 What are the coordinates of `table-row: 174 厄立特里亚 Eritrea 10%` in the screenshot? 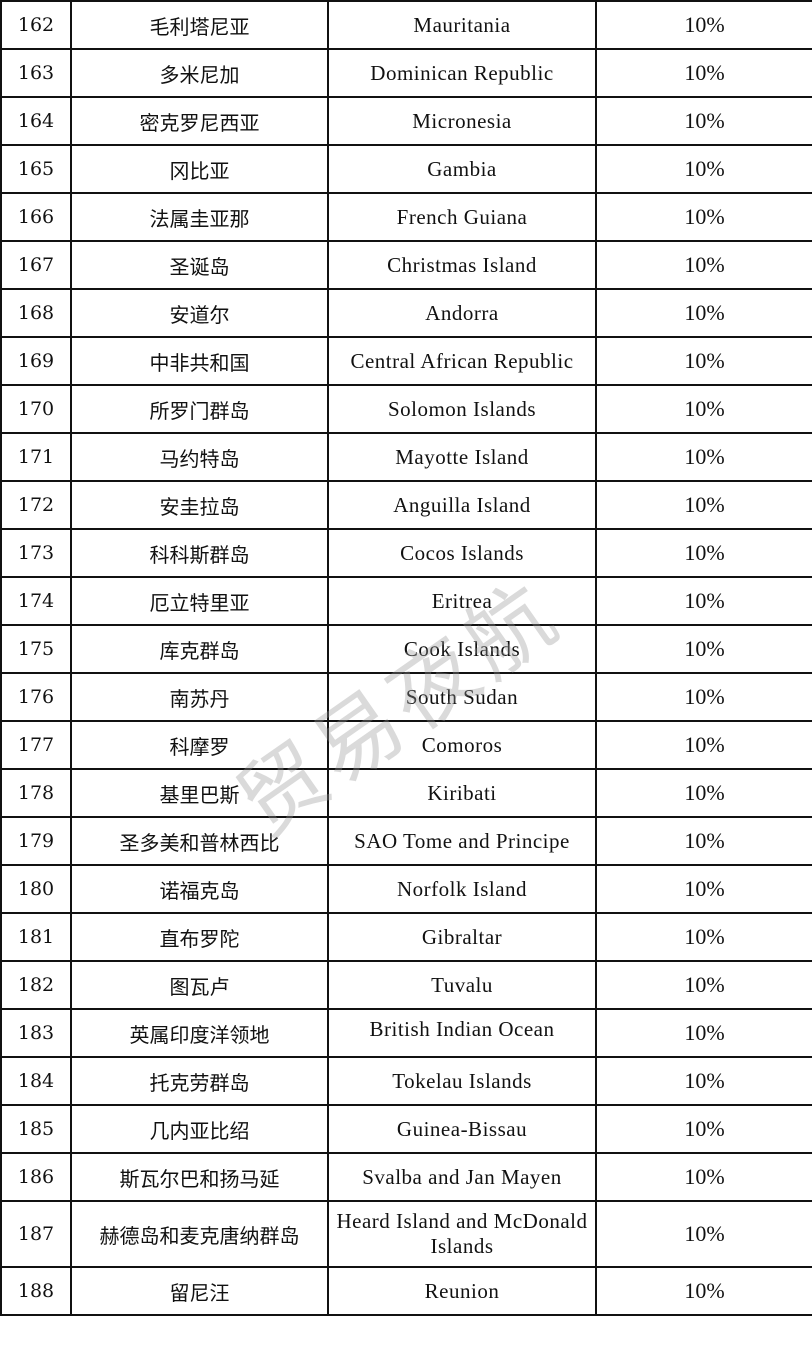 It's located at (406, 601).